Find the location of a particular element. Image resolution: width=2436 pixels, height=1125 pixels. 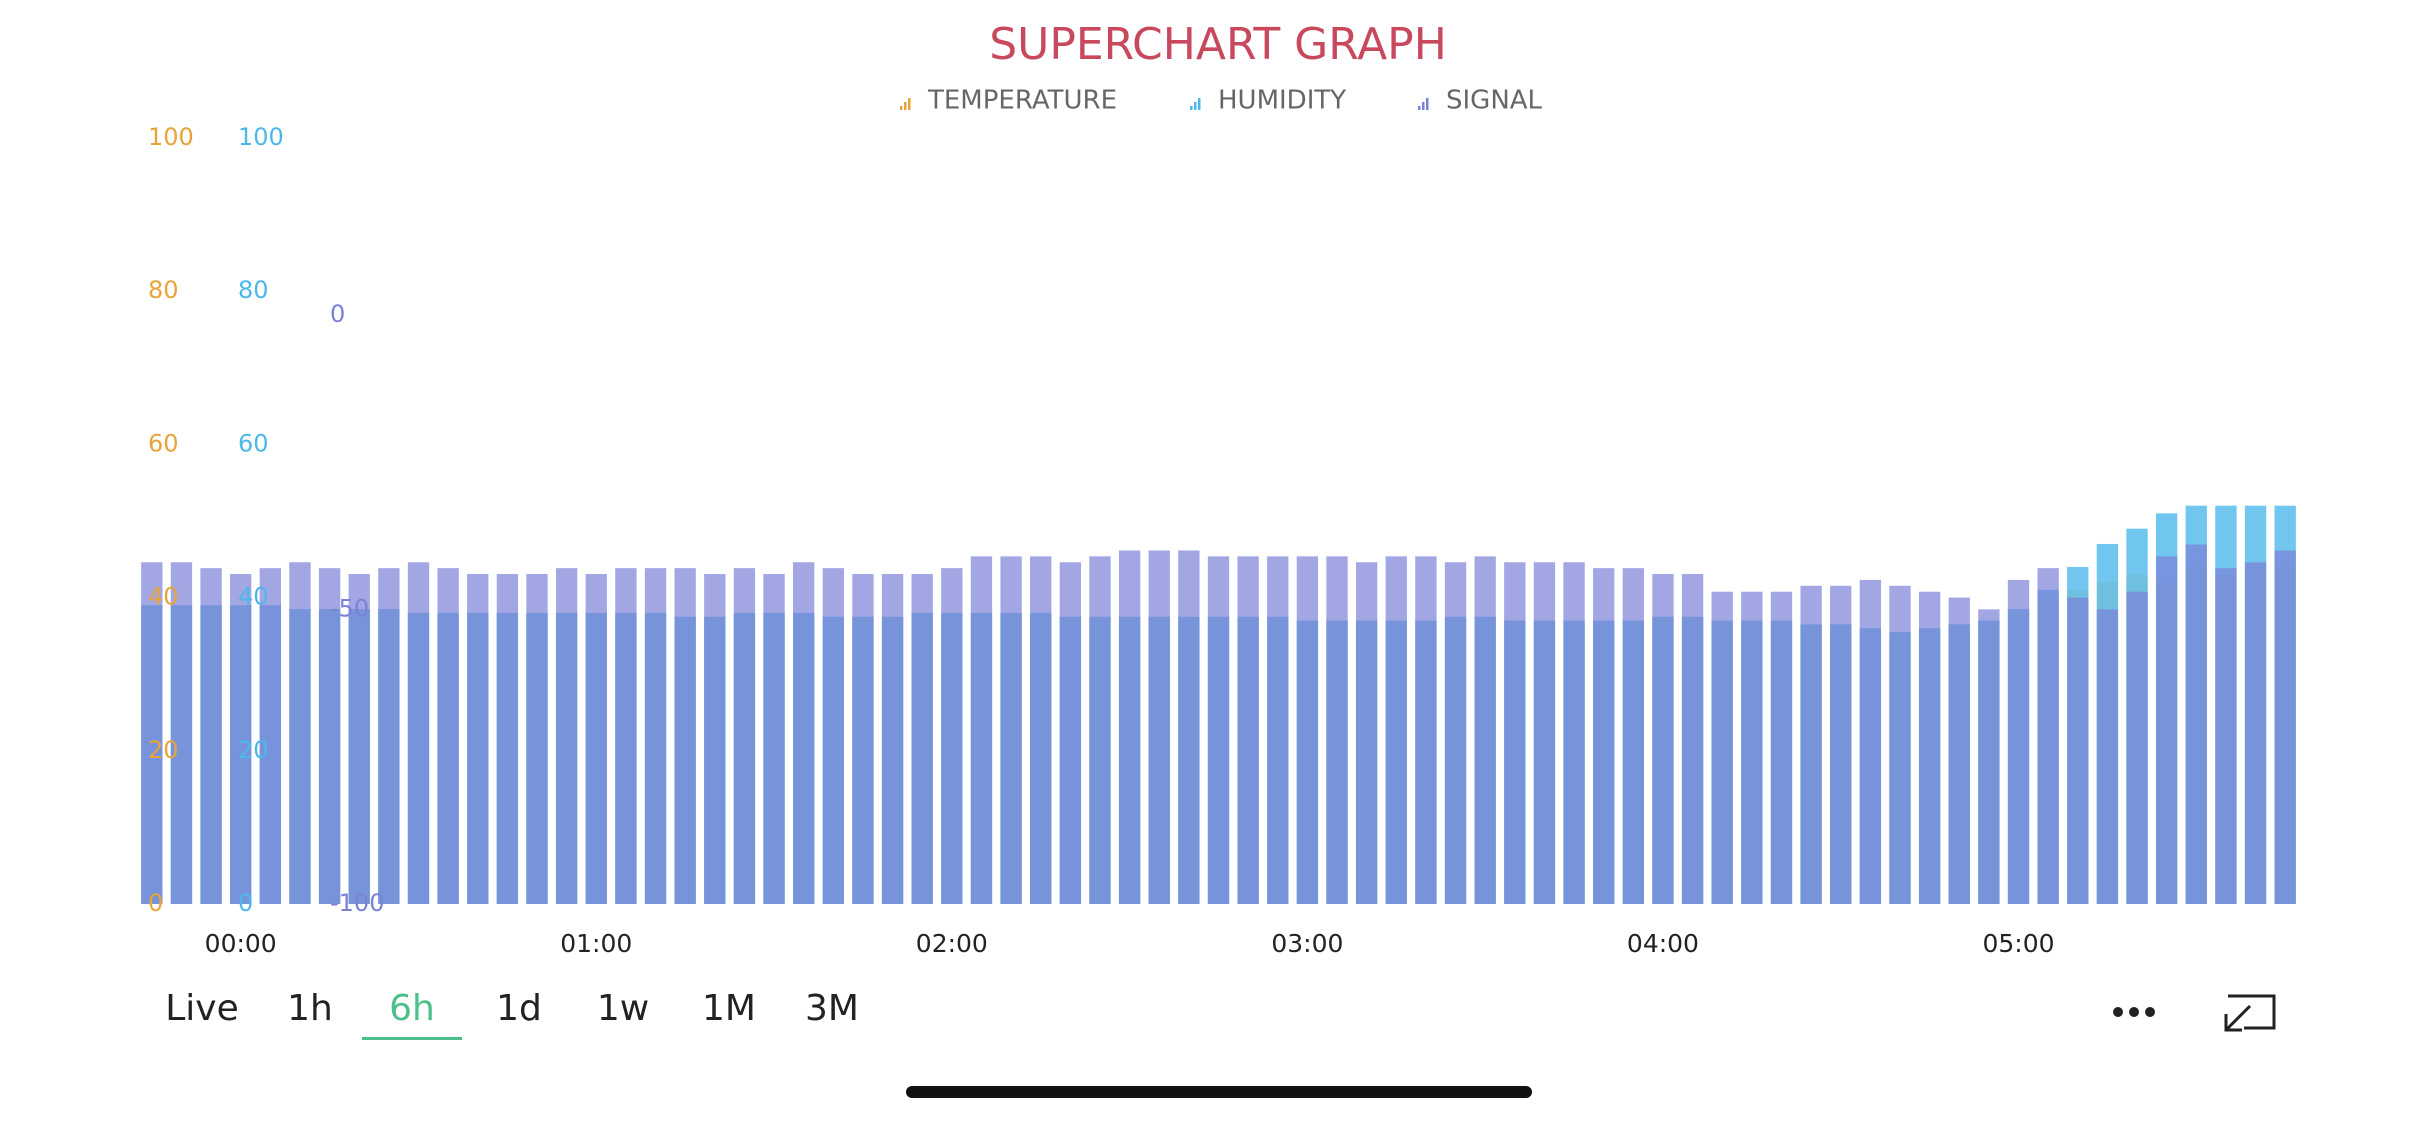

x-tick-label: 02:00 is located at coordinates (952, 943).